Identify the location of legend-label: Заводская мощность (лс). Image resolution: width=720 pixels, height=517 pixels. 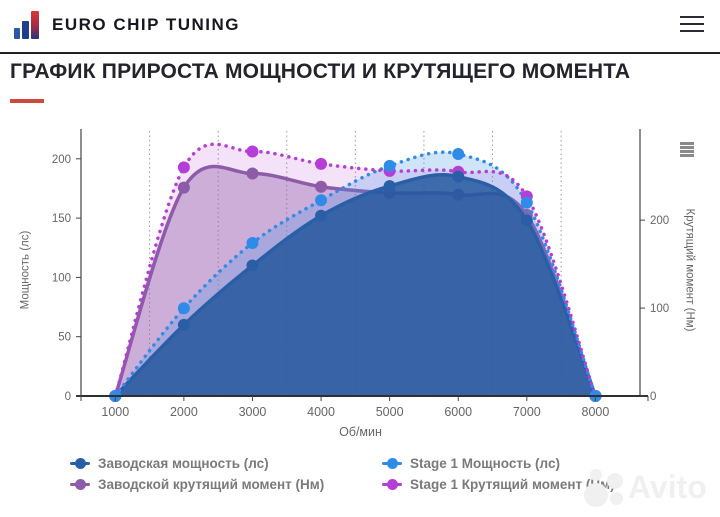
(183, 463).